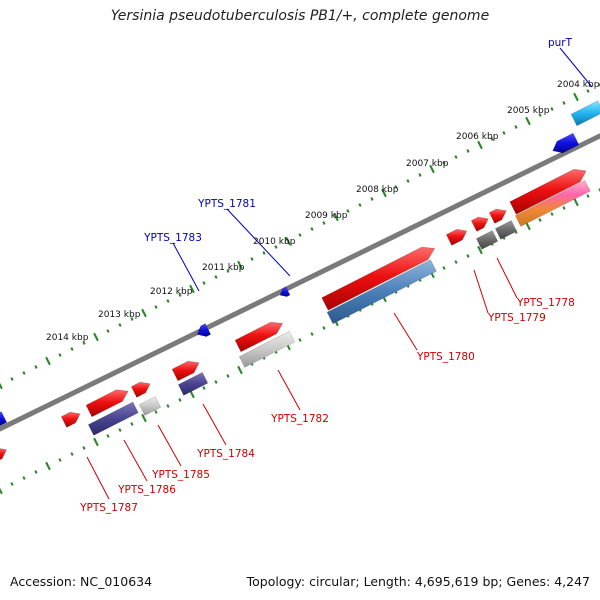 The width and height of the screenshot is (600, 600). What do you see at coordinates (477, 137) in the screenshot?
I see `kbp-label: 2006 kbp` at bounding box center [477, 137].